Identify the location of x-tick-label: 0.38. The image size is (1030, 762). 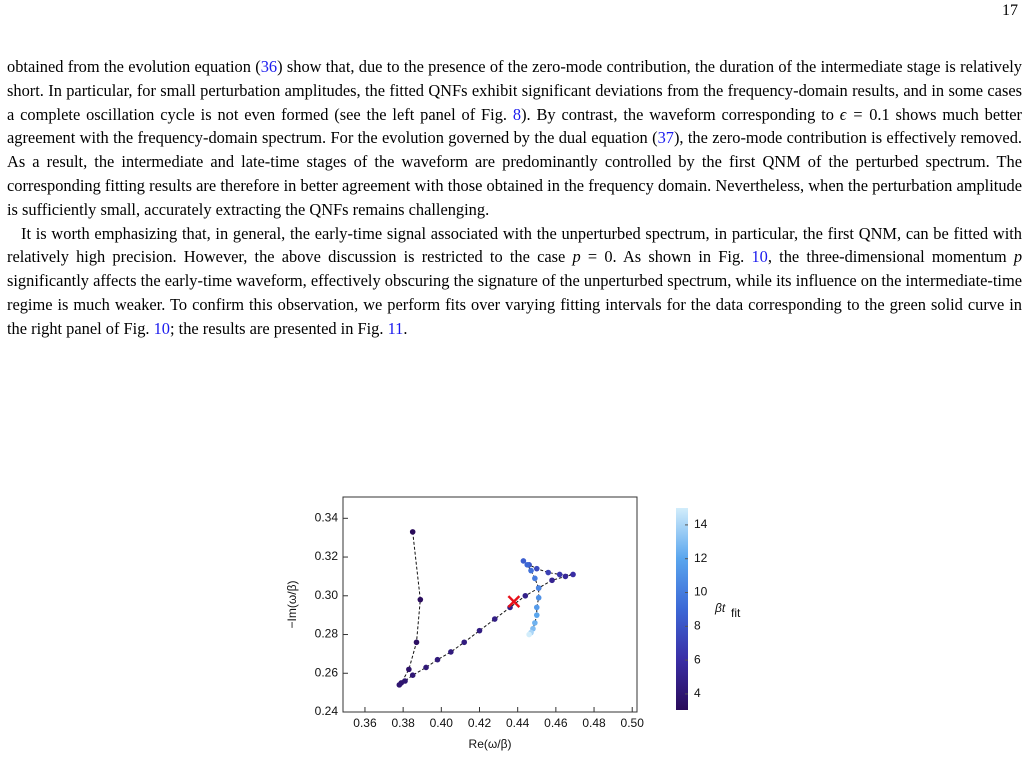
(403, 723).